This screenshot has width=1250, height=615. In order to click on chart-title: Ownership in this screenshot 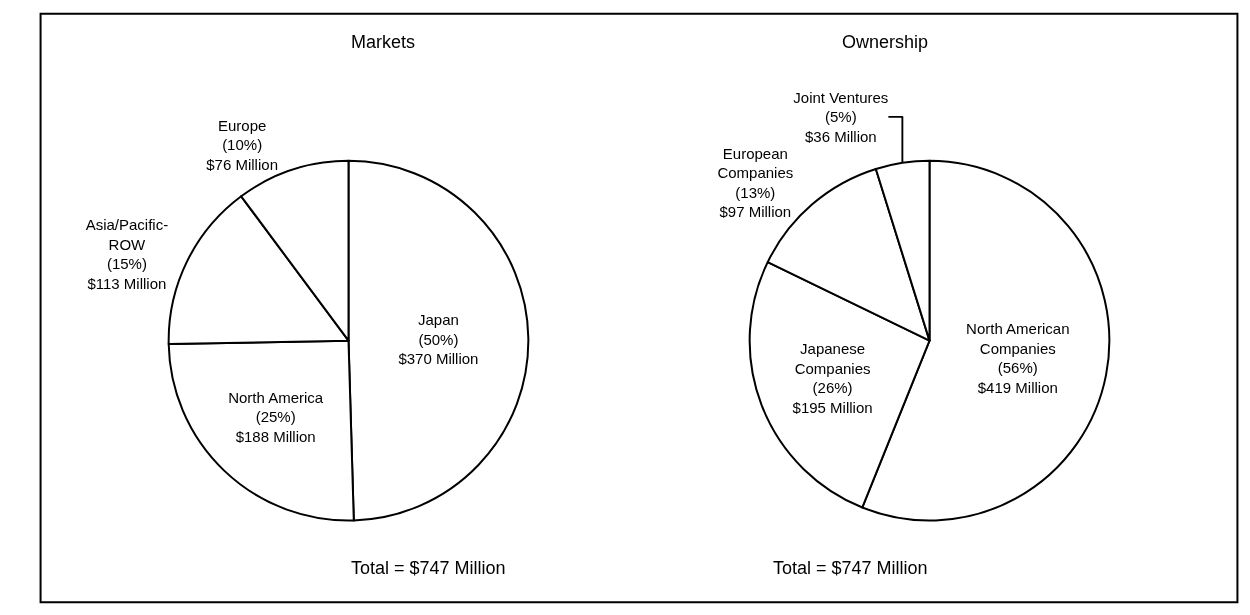, I will do `click(885, 42)`.